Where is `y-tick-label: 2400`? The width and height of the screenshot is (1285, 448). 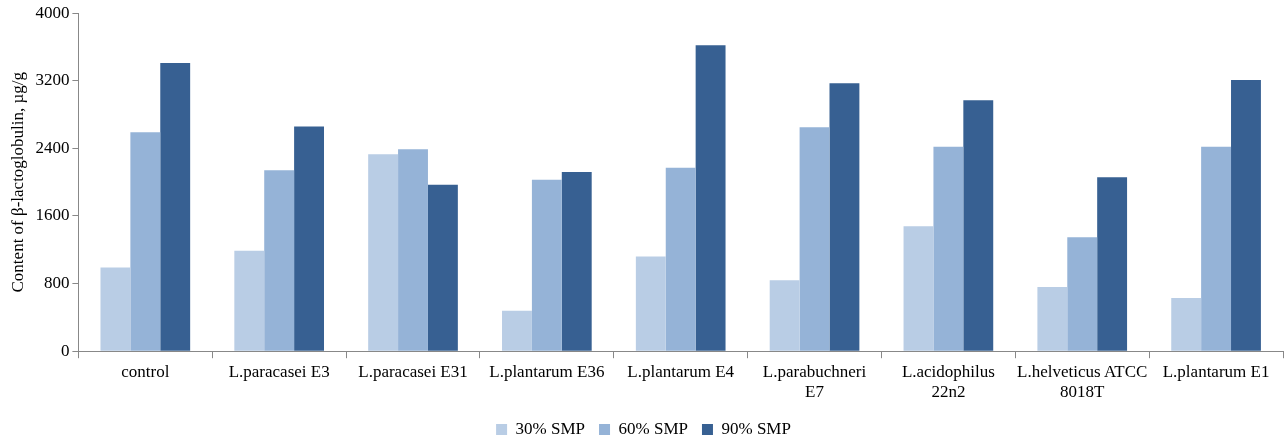
y-tick-label: 2400 is located at coordinates (52, 147).